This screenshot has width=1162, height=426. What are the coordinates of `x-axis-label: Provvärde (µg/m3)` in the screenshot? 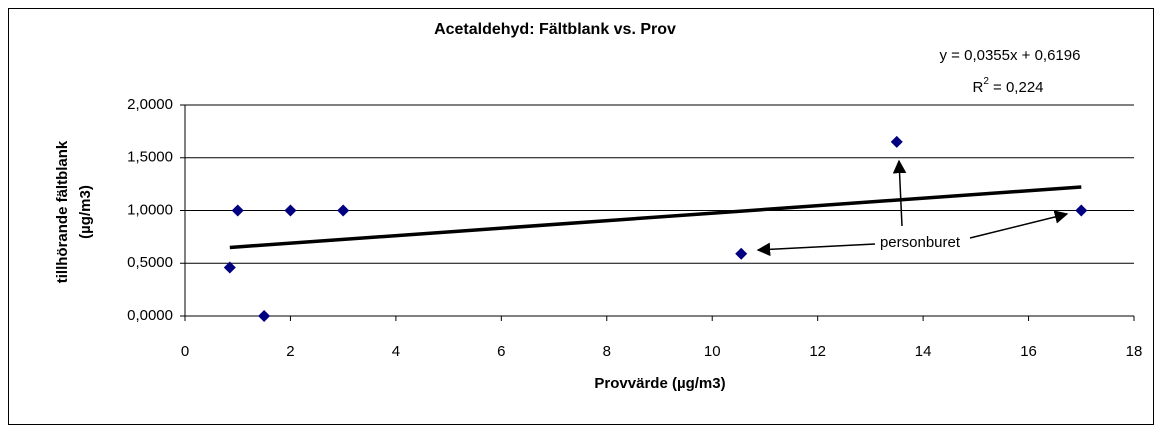 It's located at (659, 383).